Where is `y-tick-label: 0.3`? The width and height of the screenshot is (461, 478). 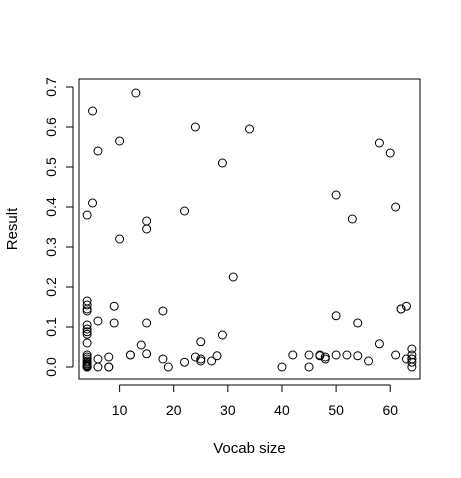
y-tick-label: 0.3 is located at coordinates (51, 247).